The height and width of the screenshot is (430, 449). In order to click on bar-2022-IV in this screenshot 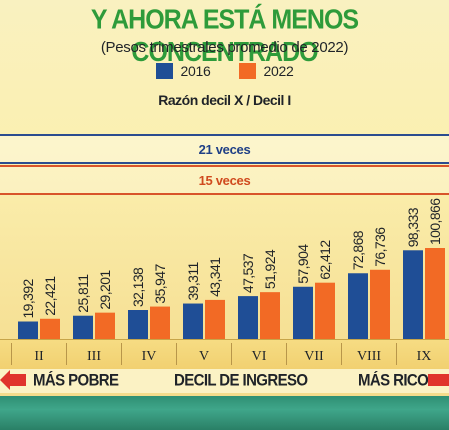, I will do `click(160, 322)`.